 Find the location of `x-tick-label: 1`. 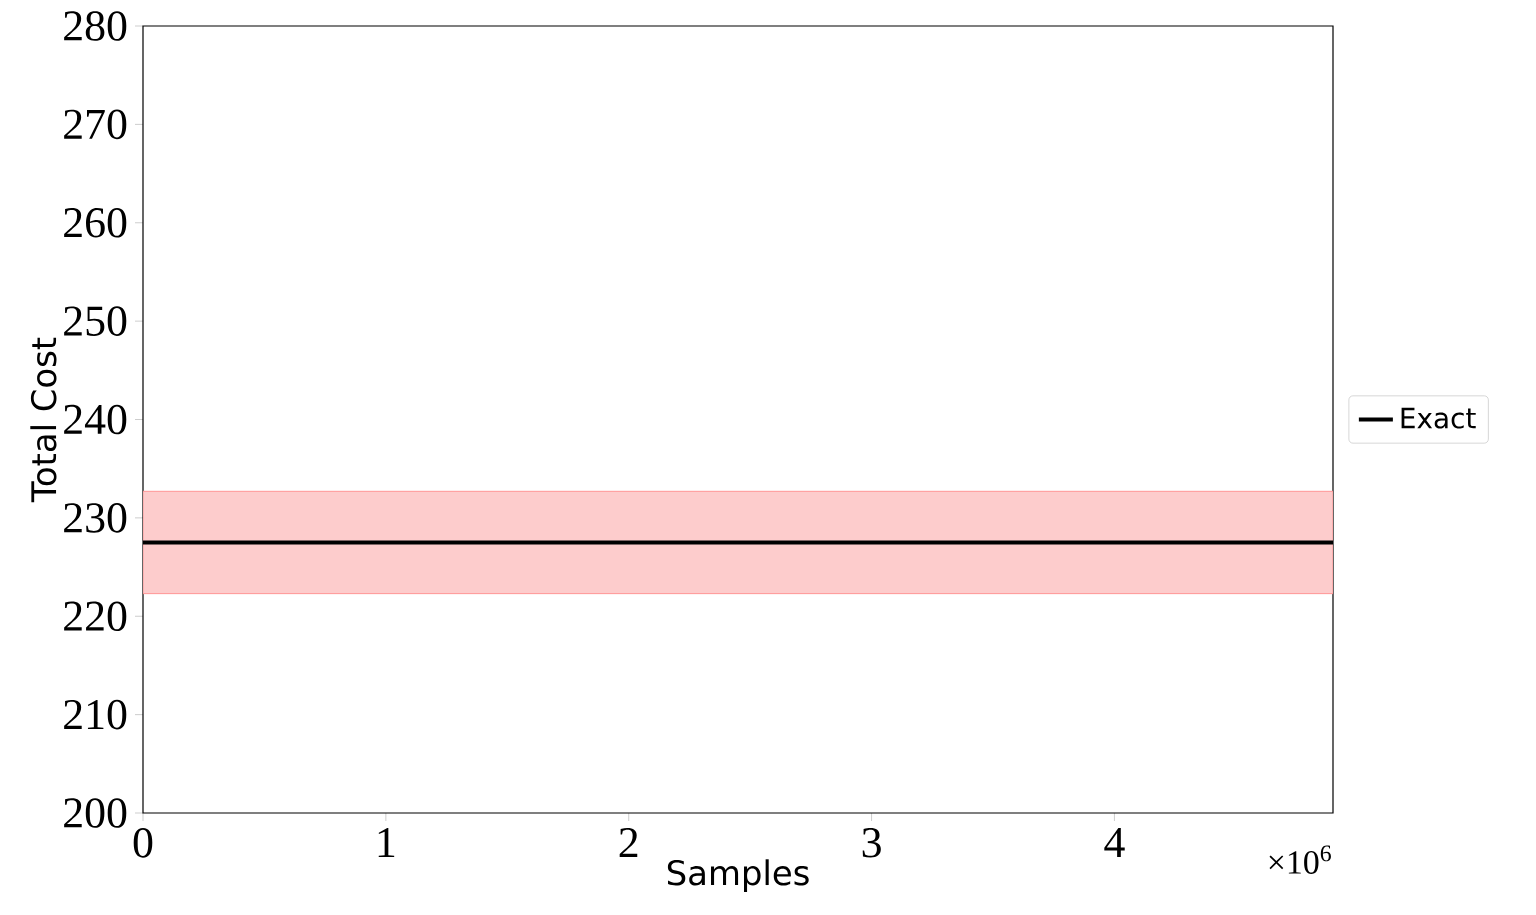

x-tick-label: 1 is located at coordinates (386, 842).